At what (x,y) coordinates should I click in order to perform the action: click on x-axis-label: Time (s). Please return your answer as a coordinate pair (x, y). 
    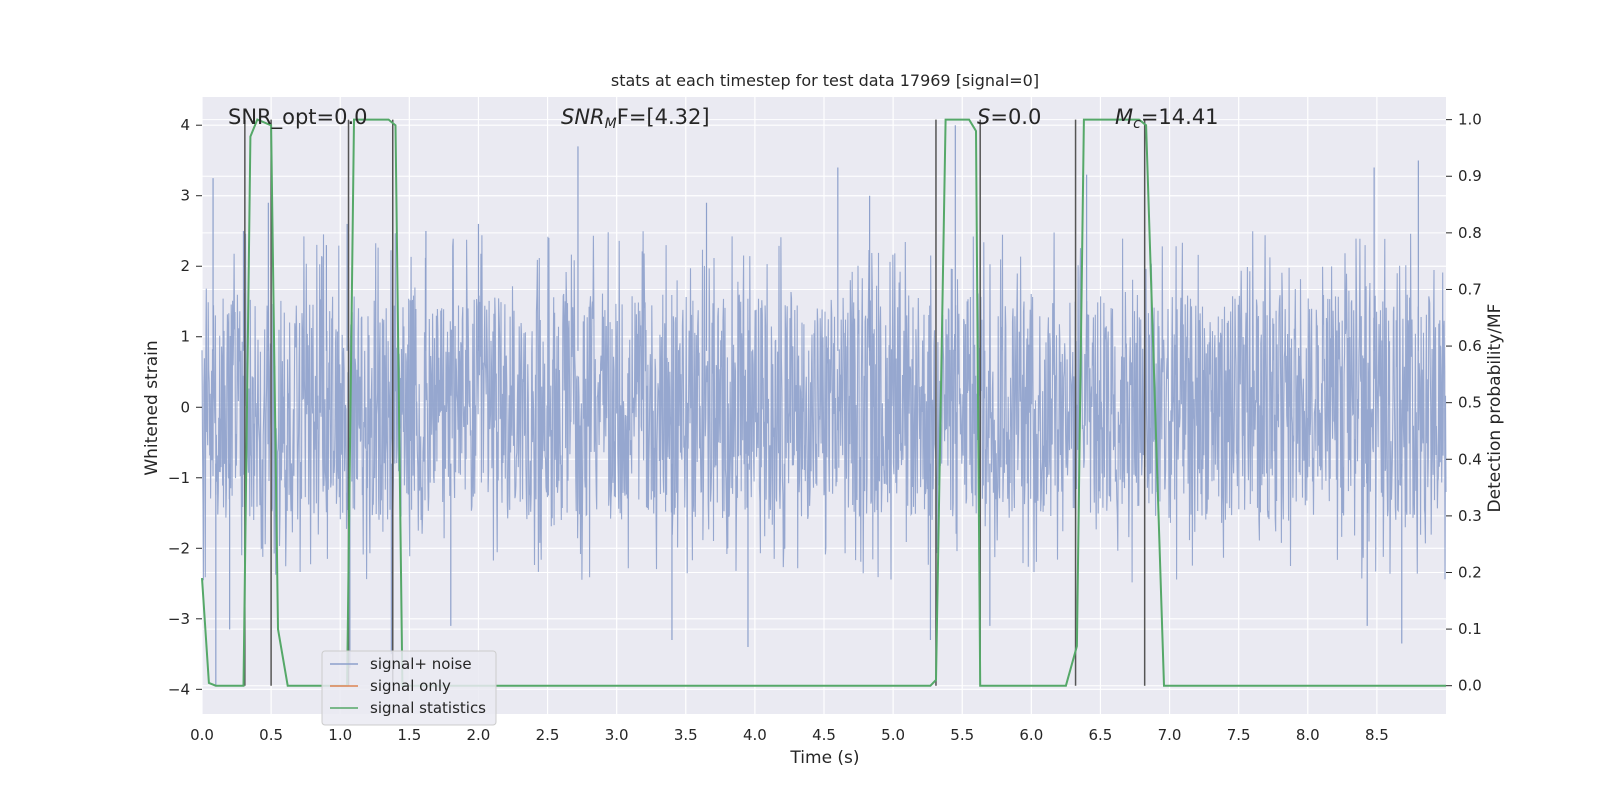
    Looking at the image, I should click on (824, 758).